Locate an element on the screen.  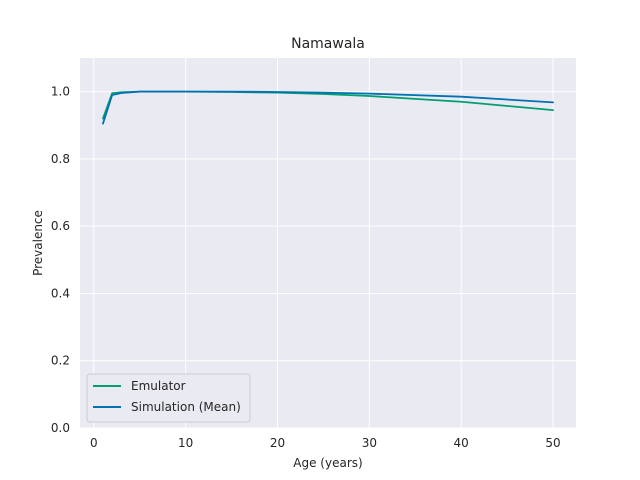
y-tick-label: 1.0 is located at coordinates (60, 92).